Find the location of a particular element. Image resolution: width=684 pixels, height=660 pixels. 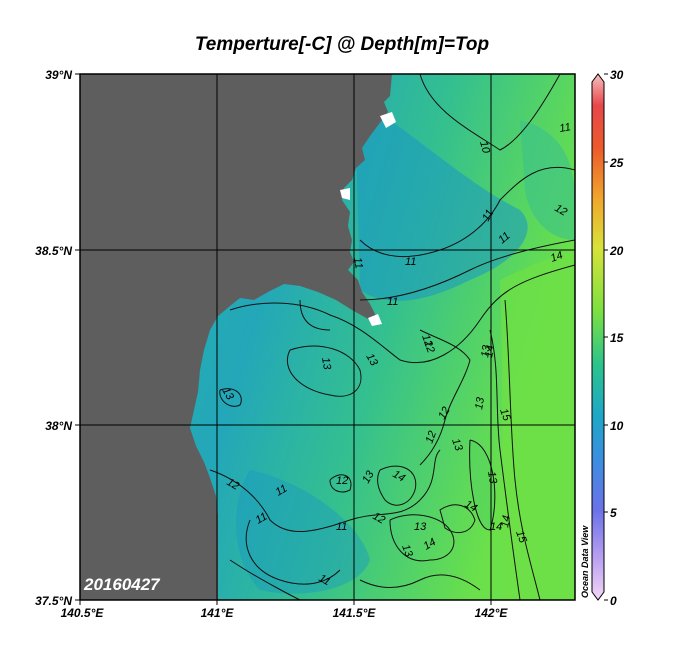

colorbar-tick-label: 0 is located at coordinates (613, 601).